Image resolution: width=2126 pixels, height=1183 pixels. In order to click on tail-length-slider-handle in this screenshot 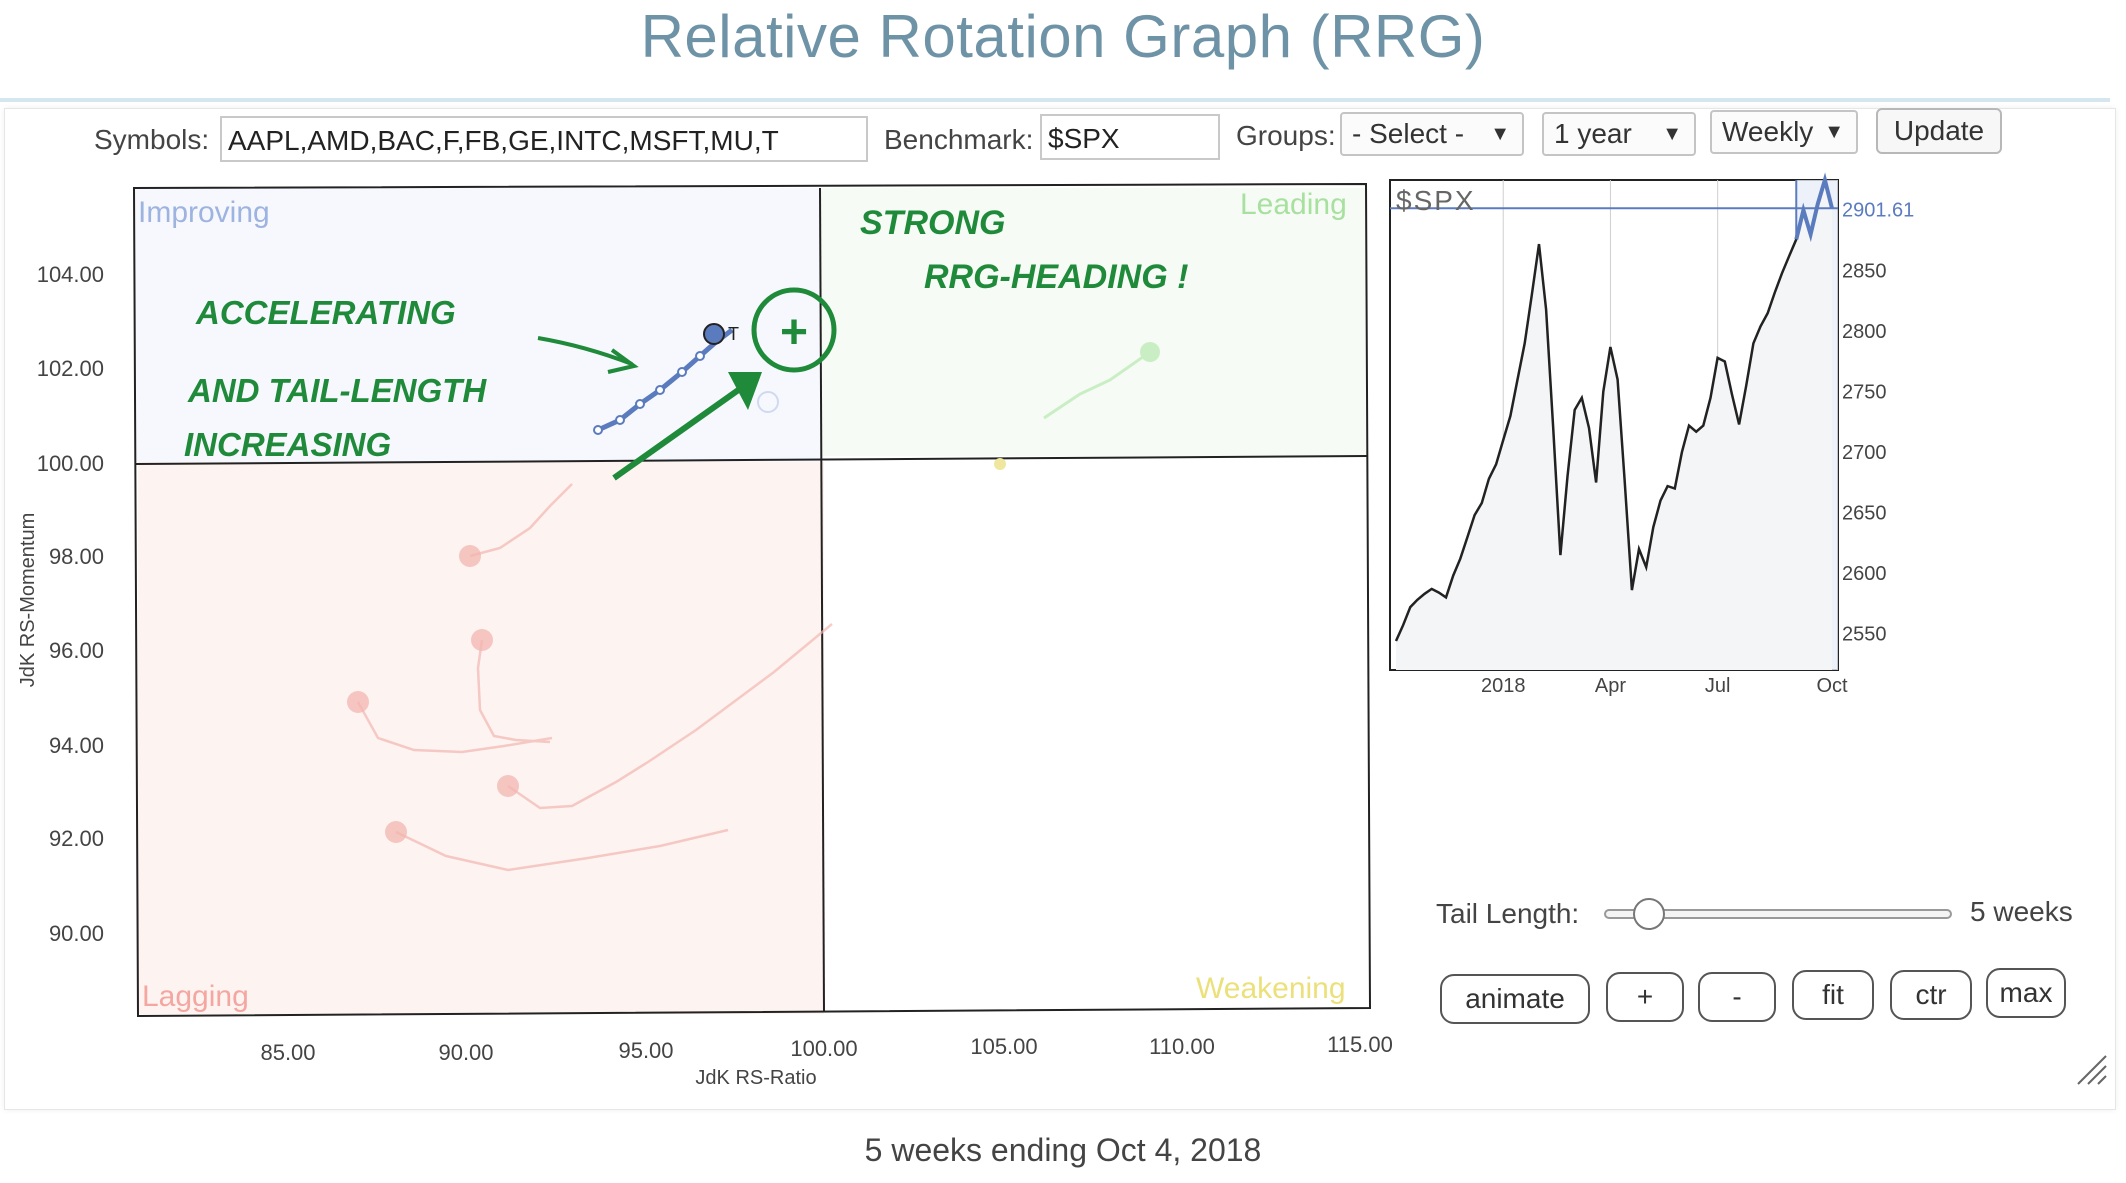, I will do `click(1649, 914)`.